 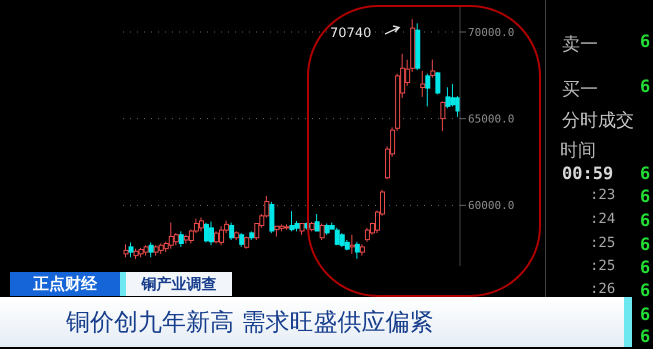 I want to click on text: :23, so click(x=603, y=195).